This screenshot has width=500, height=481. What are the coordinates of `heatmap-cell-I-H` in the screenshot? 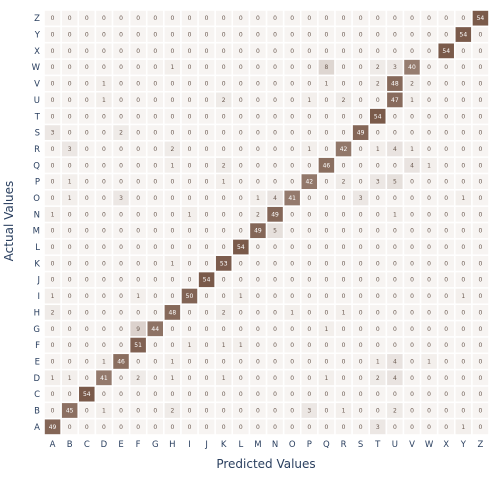 It's located at (172, 296).